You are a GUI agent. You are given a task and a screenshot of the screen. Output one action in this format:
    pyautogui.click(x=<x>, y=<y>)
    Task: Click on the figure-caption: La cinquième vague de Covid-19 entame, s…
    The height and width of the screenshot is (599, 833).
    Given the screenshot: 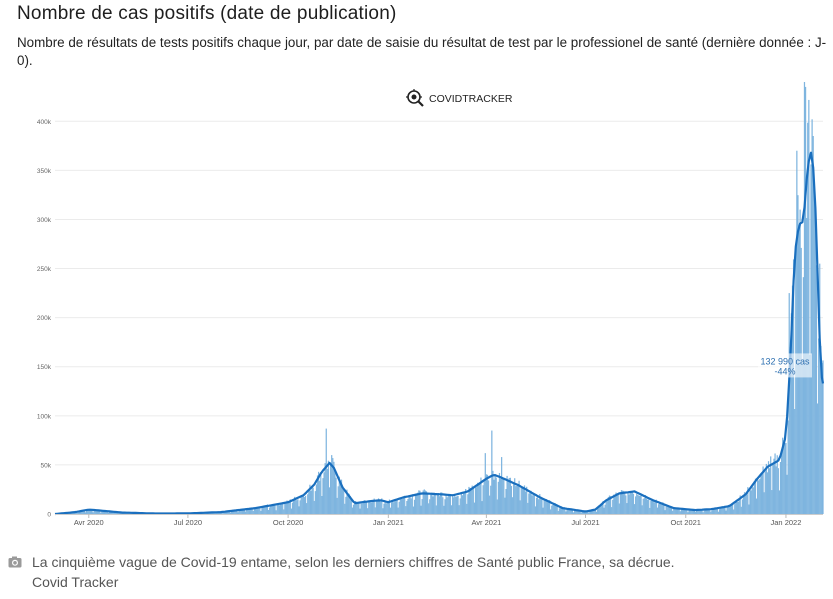 What is the action you would take?
    pyautogui.click(x=418, y=572)
    